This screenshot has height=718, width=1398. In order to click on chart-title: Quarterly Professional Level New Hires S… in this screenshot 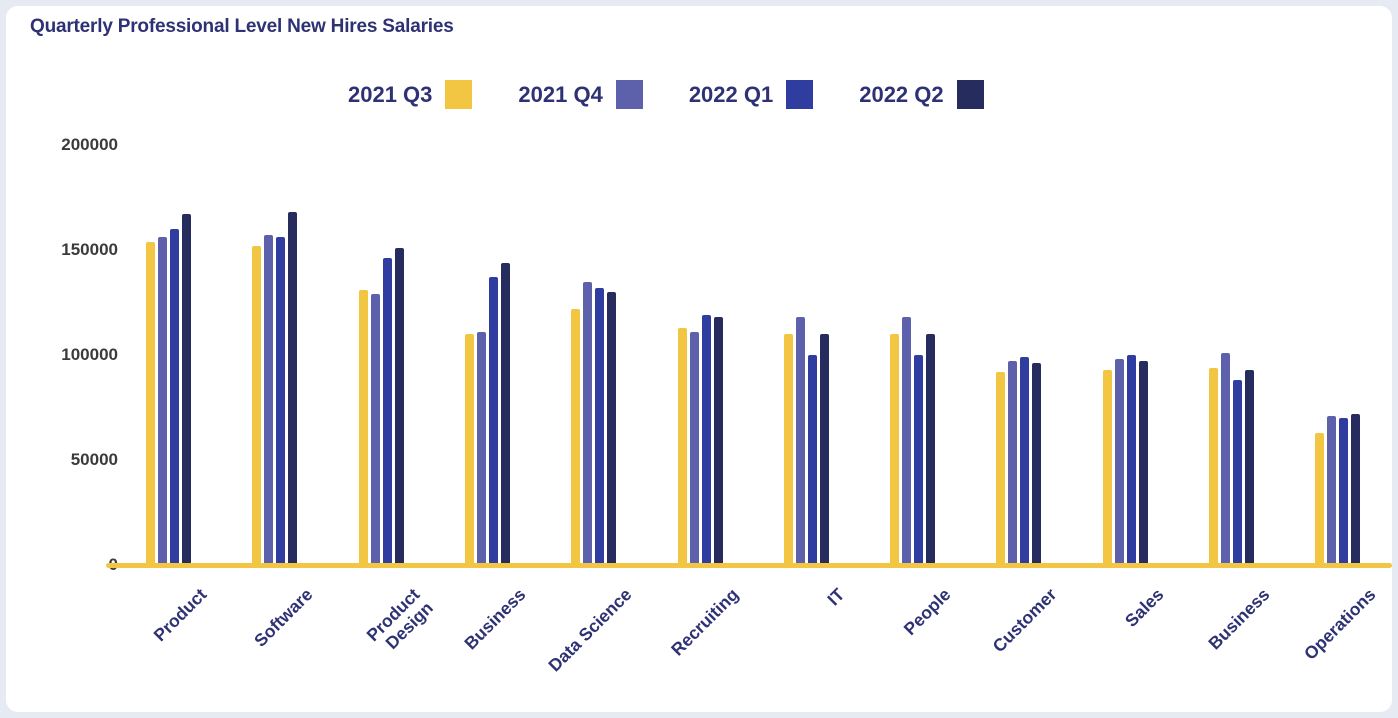, I will do `click(242, 26)`.